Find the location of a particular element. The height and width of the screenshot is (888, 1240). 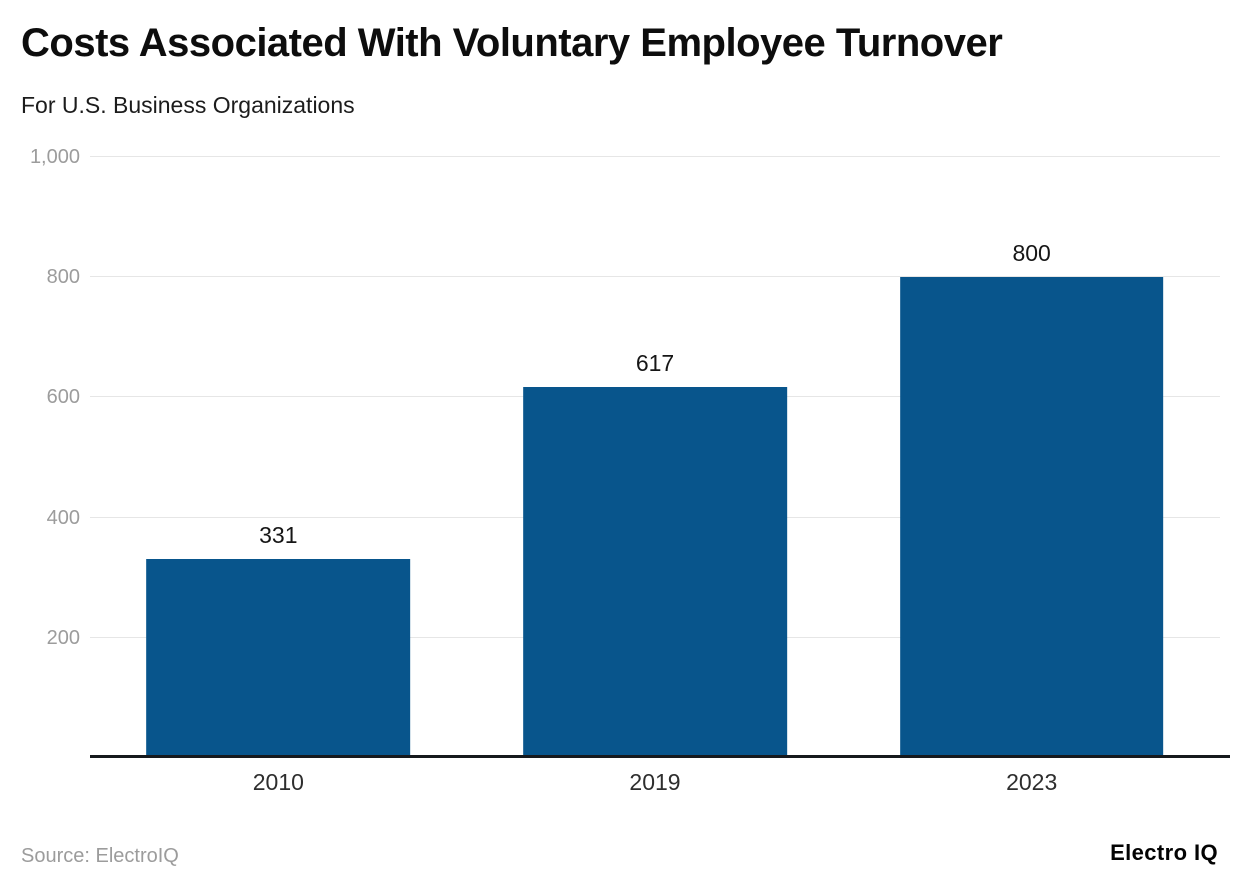

y-tick-label: 800 is located at coordinates (63, 277).